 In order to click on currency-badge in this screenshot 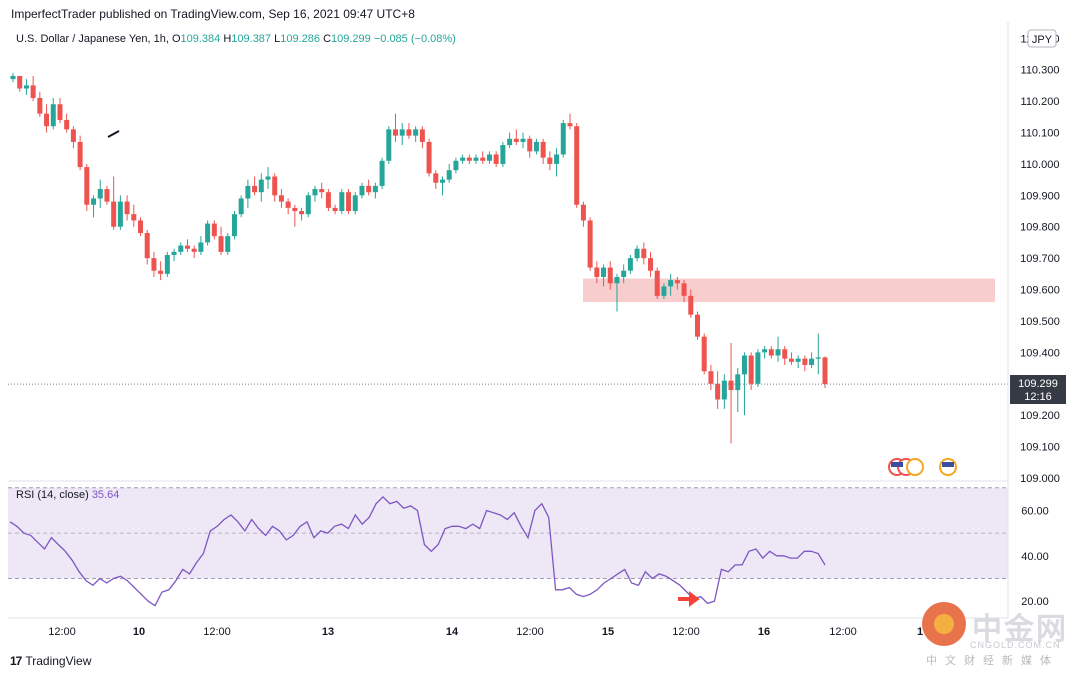, I will do `click(1042, 38)`.